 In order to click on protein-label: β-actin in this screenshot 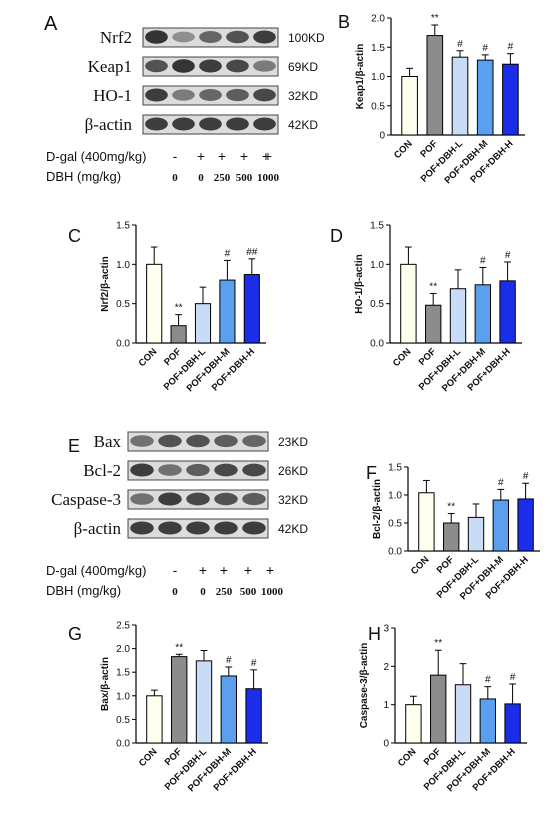, I will do `click(98, 528)`.